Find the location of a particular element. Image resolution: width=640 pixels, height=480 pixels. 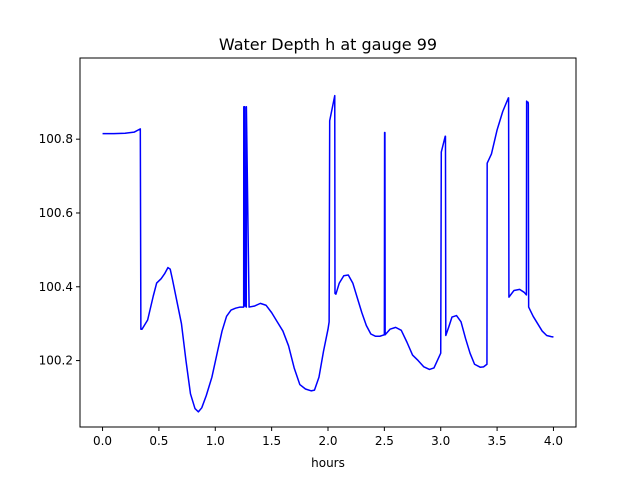

x-tick-label: 4.0 is located at coordinates (553, 441).